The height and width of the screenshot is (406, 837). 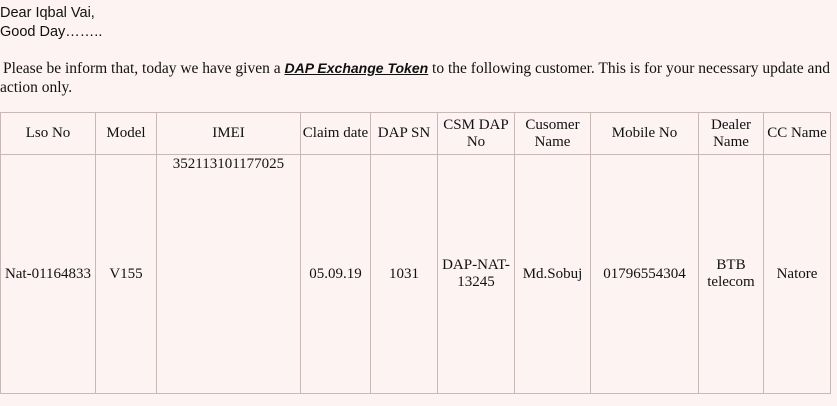 What do you see at coordinates (731, 133) in the screenshot?
I see `header-dealer-name: Dealer Name` at bounding box center [731, 133].